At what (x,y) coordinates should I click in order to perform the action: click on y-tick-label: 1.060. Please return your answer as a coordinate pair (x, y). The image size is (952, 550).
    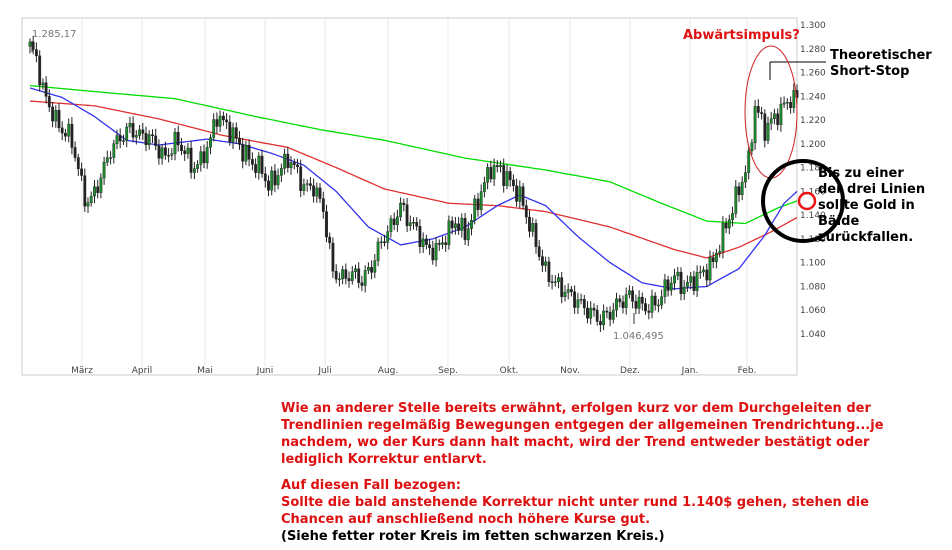
    Looking at the image, I should click on (813, 311).